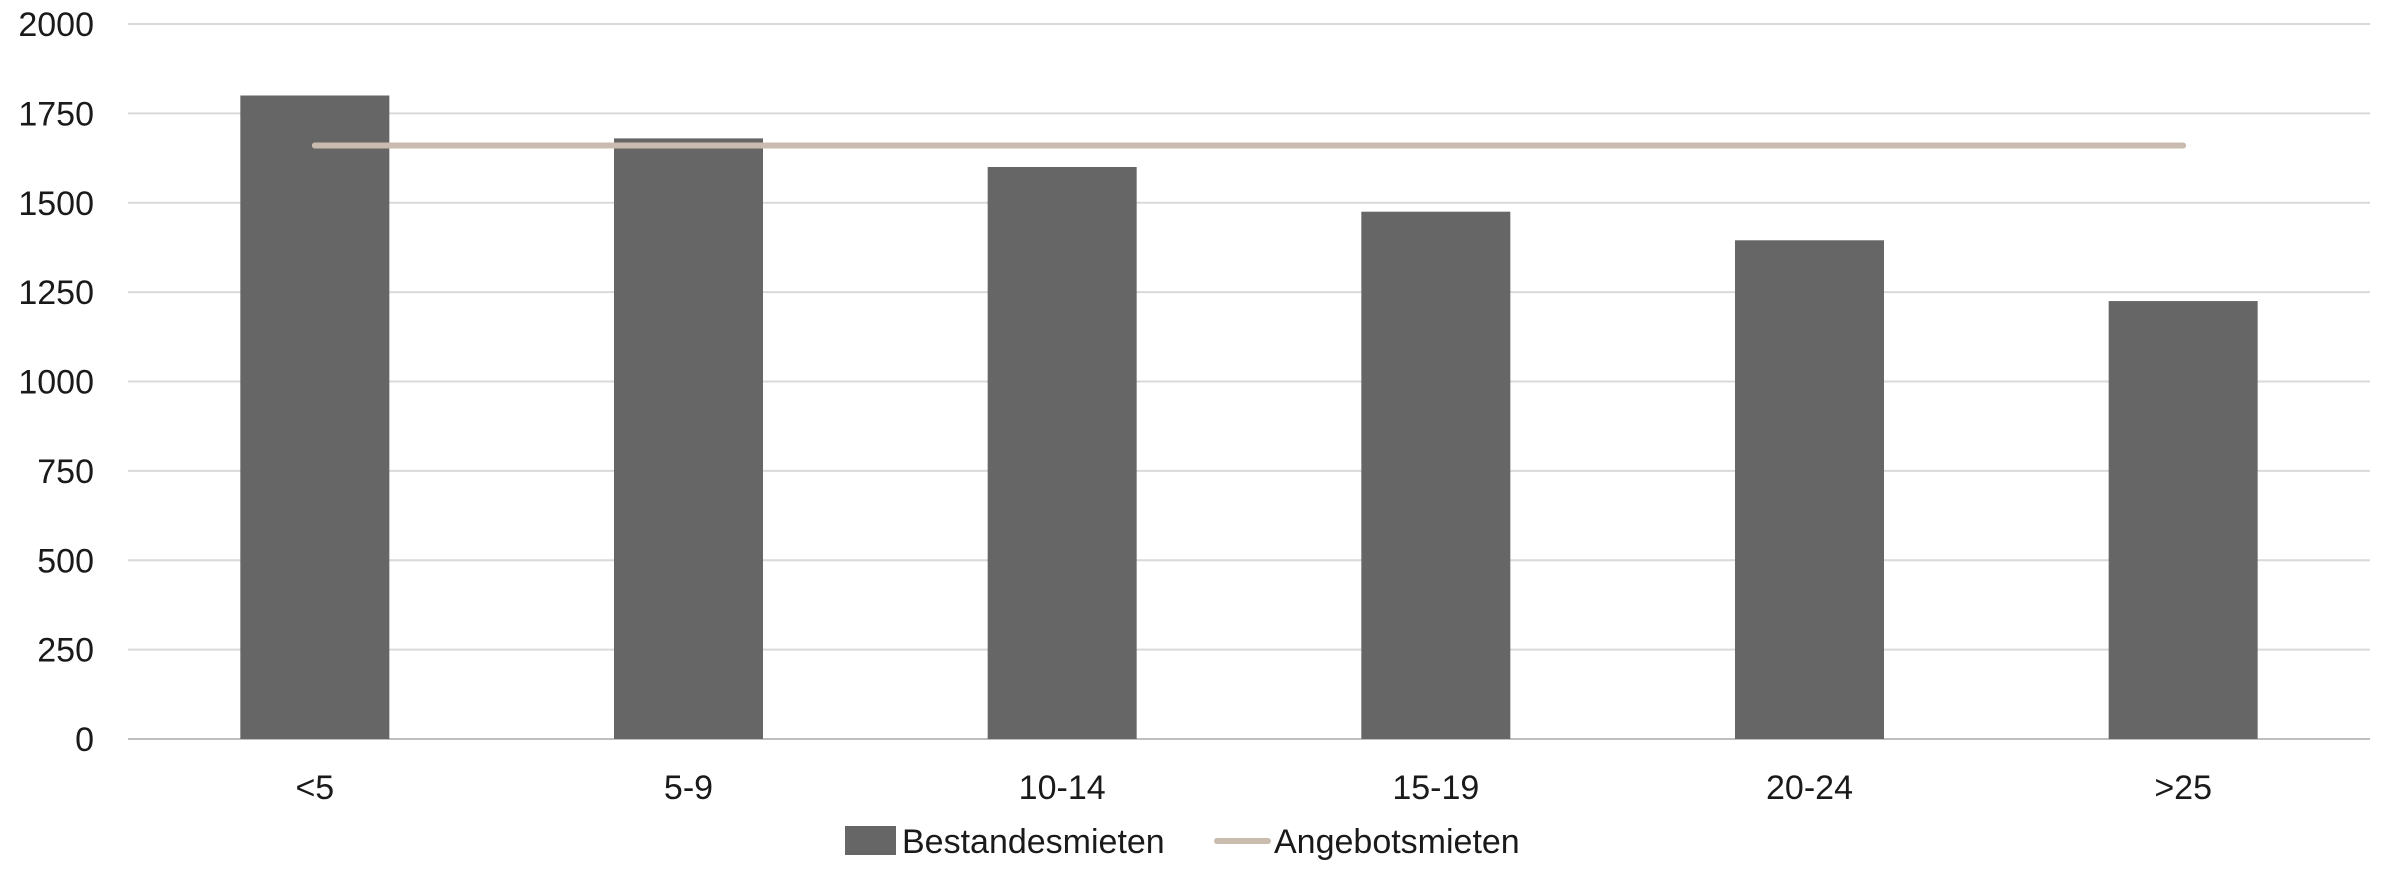  I want to click on y-tick-label: 1000, so click(56, 383).